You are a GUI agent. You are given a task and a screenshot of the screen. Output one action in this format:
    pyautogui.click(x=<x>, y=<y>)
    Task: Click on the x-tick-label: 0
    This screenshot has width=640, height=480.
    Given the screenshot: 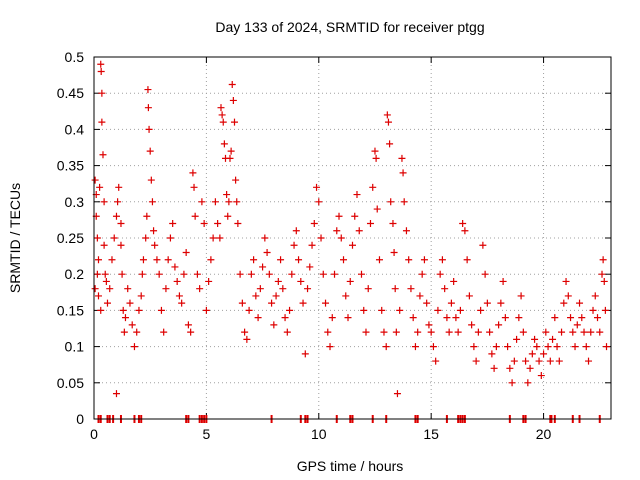 What is the action you would take?
    pyautogui.click(x=94, y=434)
    